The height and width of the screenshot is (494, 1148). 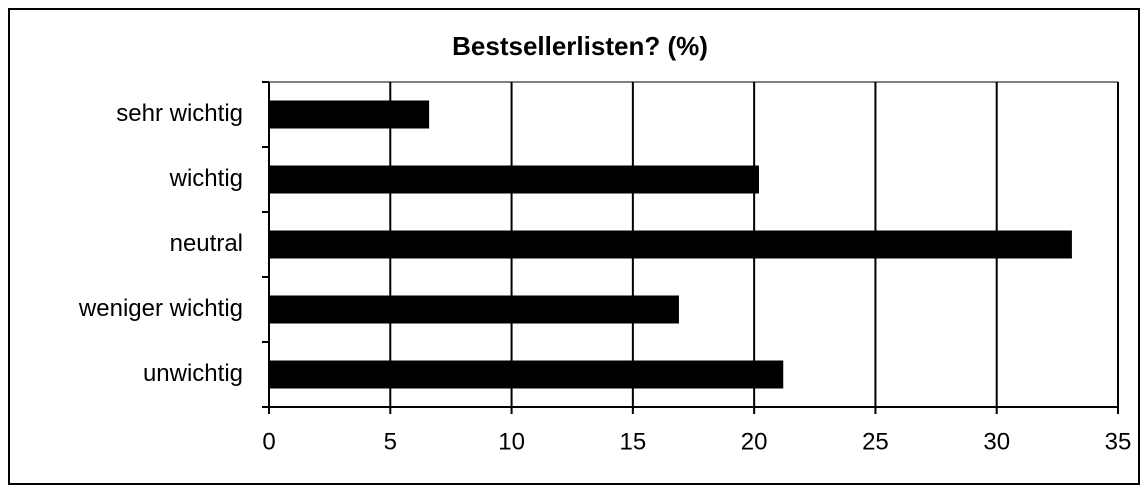 I want to click on x-tick-label: 35, so click(x=1118, y=441).